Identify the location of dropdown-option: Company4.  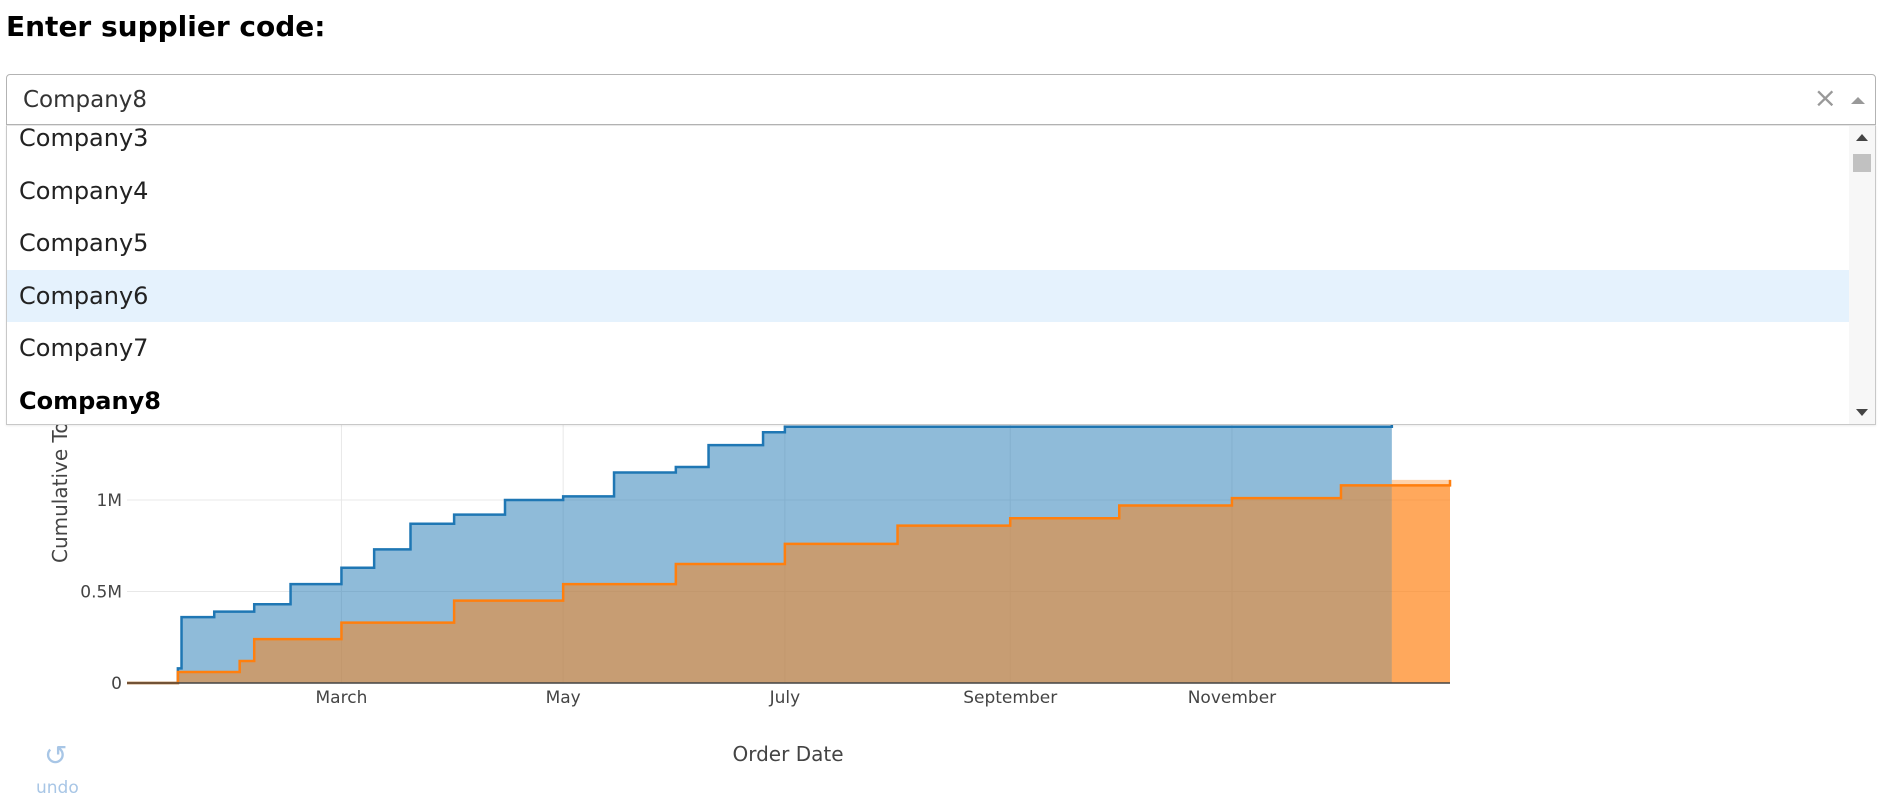
(84, 190).